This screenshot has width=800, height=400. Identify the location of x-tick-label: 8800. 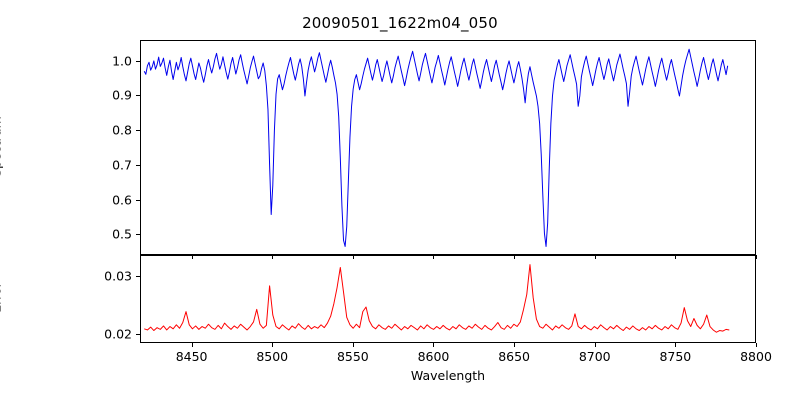
(756, 356).